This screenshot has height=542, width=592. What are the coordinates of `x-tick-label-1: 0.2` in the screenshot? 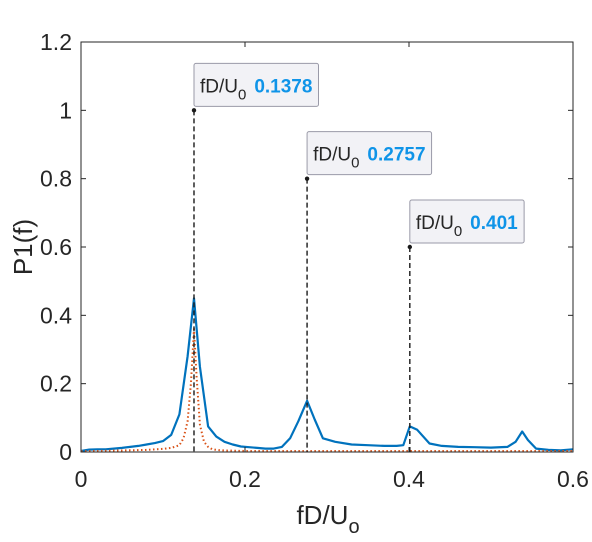 It's located at (245, 479).